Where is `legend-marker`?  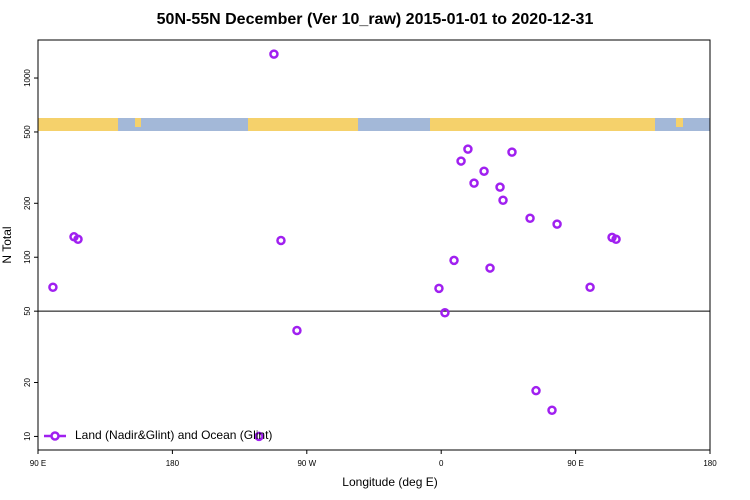 legend-marker is located at coordinates (55, 436).